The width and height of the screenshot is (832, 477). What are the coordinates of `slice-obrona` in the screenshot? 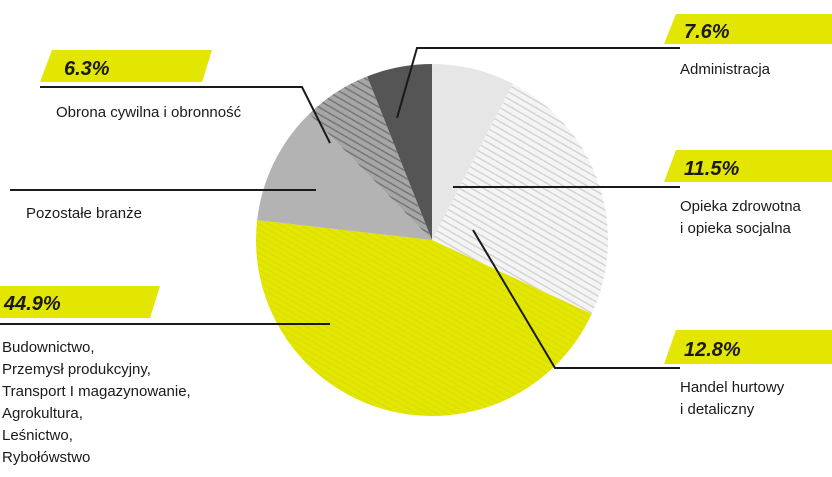 It's located at (370, 158).